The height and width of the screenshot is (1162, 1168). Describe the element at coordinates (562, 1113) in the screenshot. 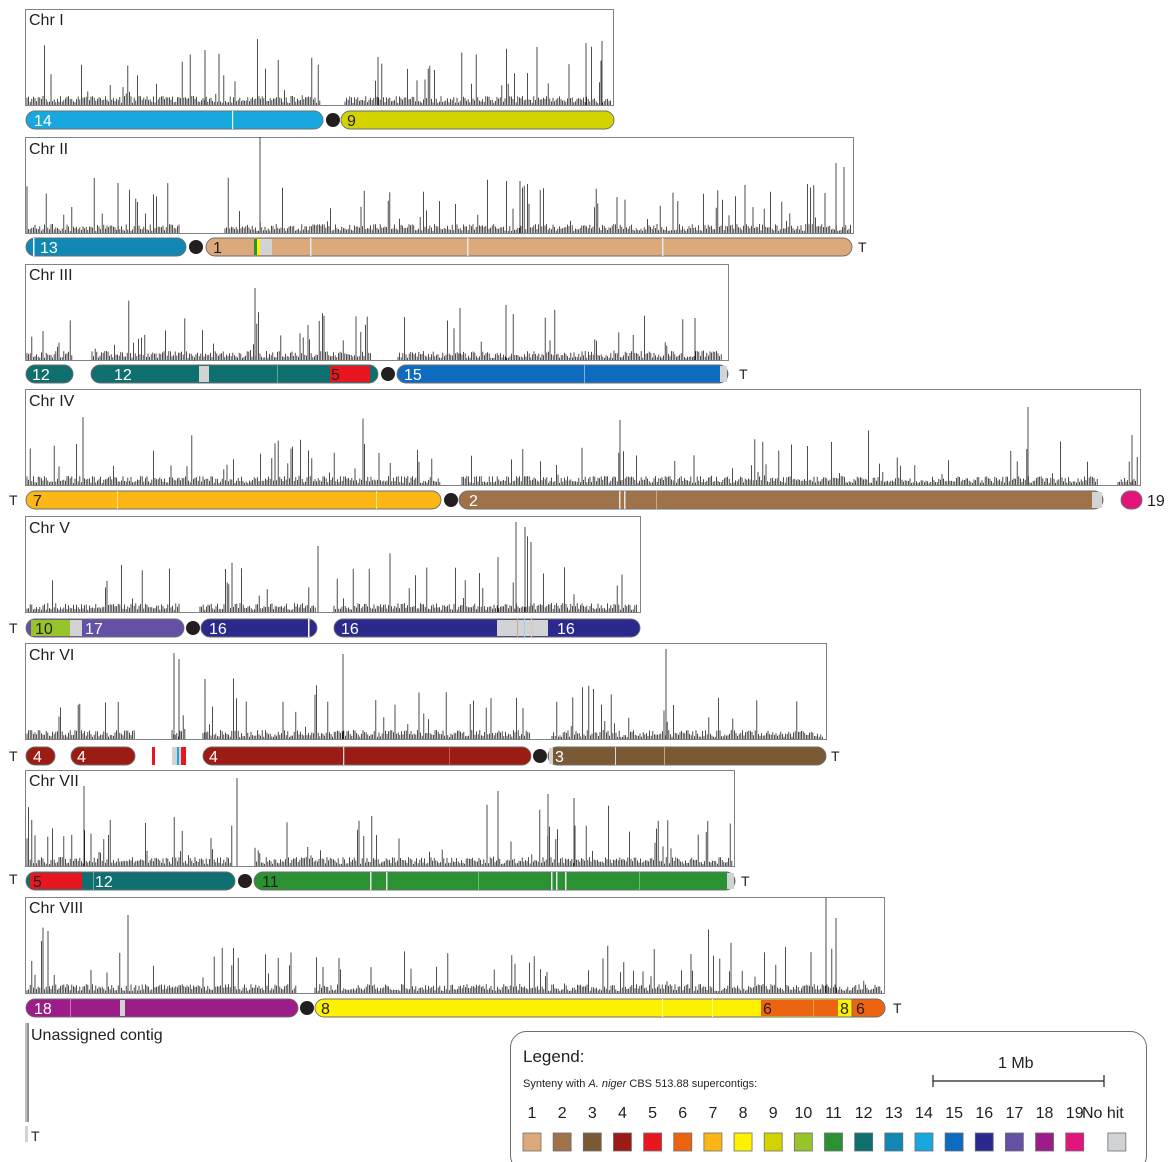

I see `legend-label-2: 2` at that location.